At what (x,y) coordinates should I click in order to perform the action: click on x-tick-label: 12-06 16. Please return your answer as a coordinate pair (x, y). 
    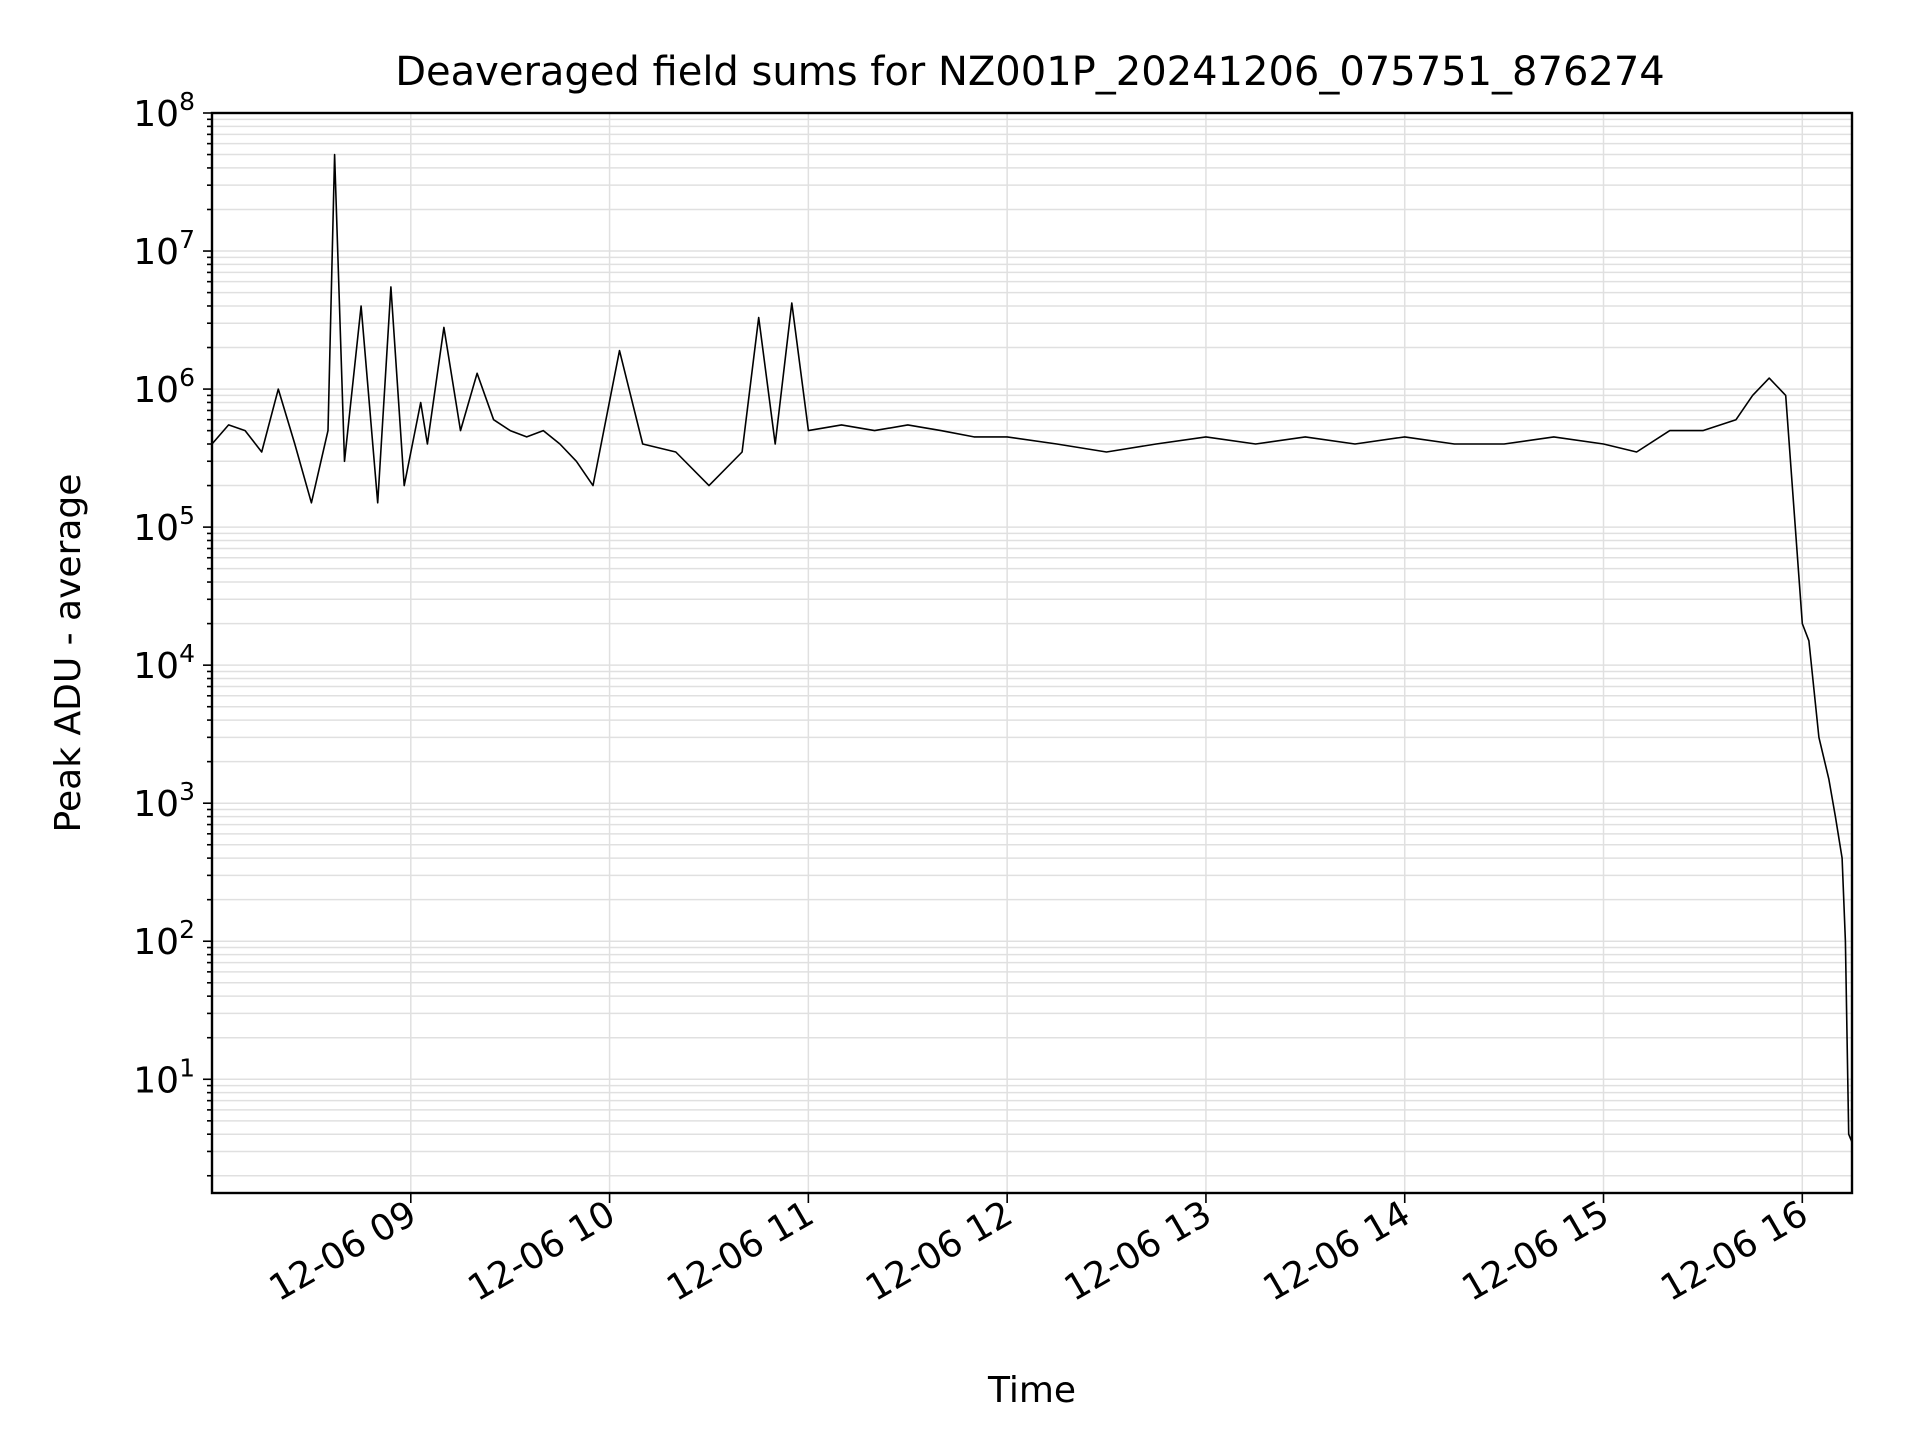
    Looking at the image, I should click on (1734, 1251).